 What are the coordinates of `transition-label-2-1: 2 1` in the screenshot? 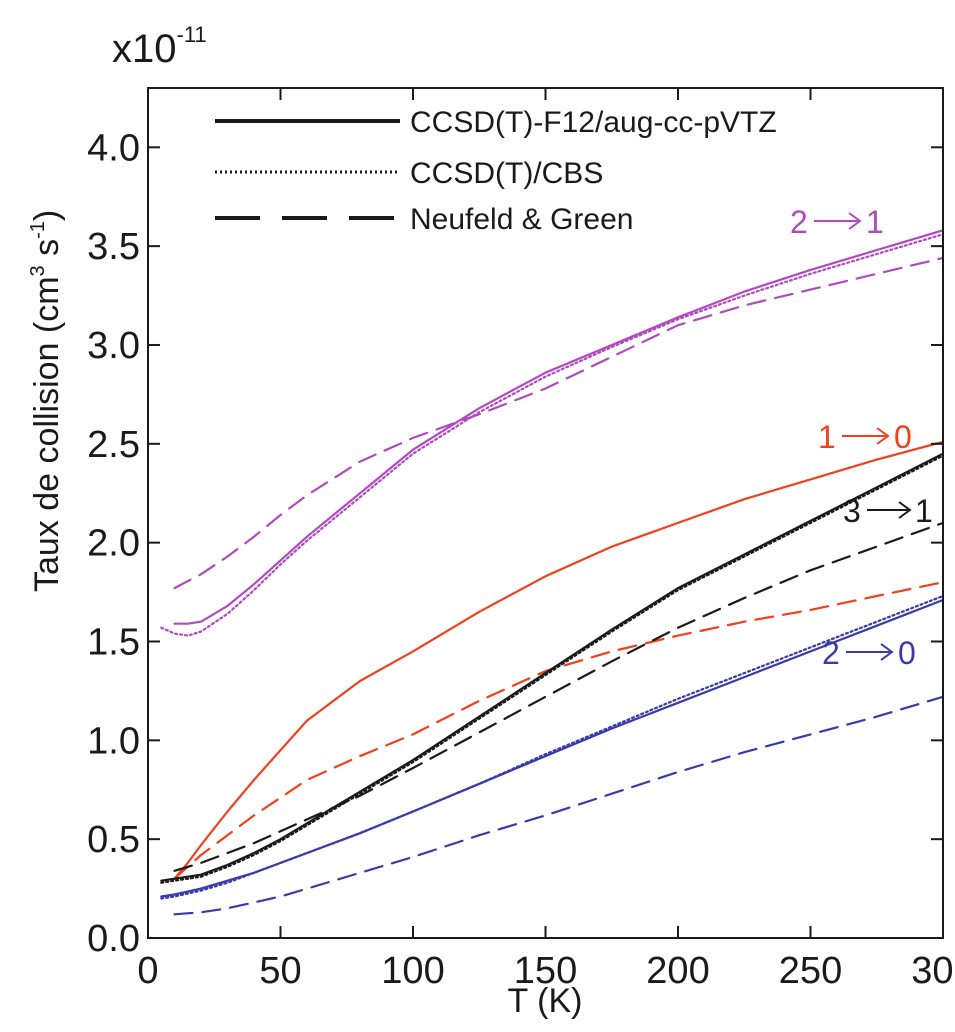 It's located at (837, 222).